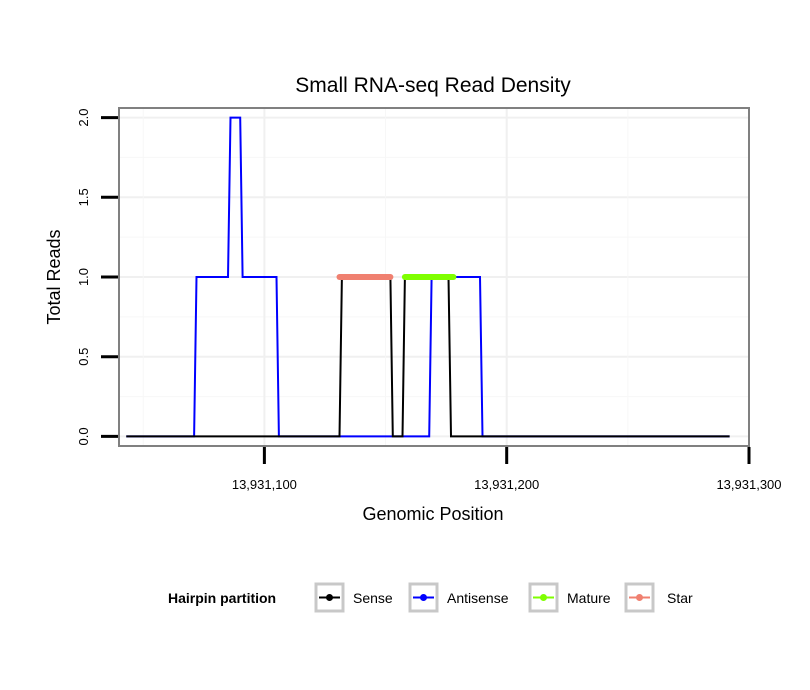  What do you see at coordinates (507, 469) in the screenshot?
I see `x-axis: 13,931,100 13,931,200 13,931,300` at bounding box center [507, 469].